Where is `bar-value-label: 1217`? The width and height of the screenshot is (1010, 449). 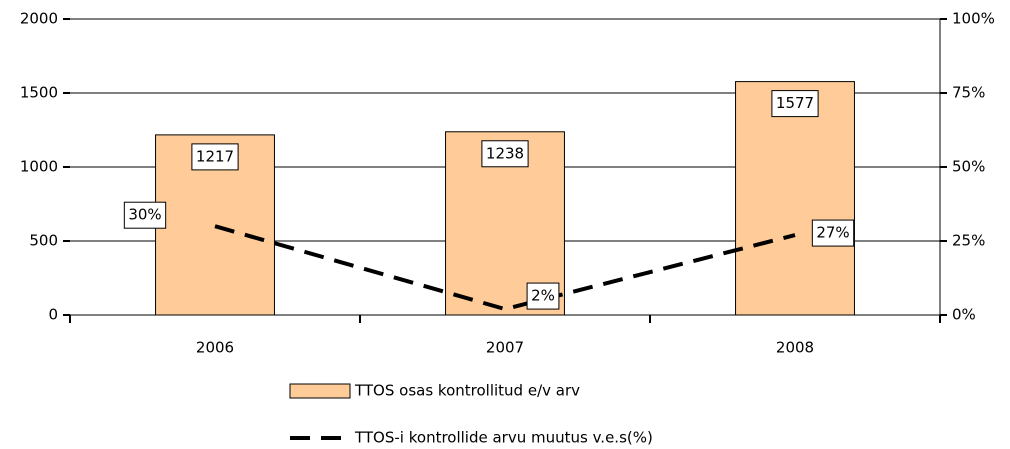 bar-value-label: 1217 is located at coordinates (215, 156).